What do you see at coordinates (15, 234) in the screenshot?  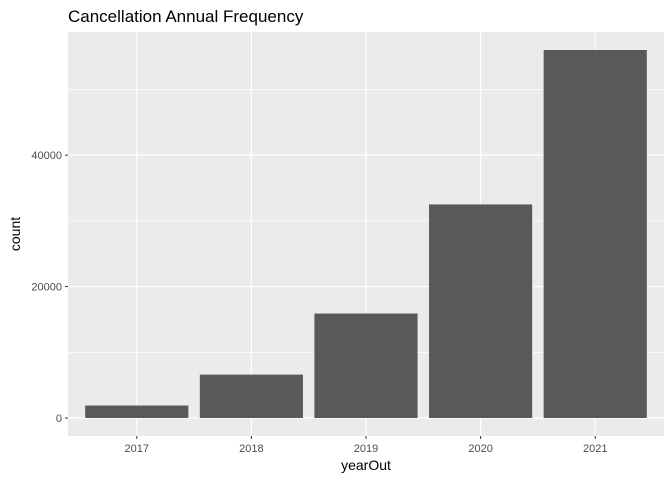 I see `y-axis-title: count` at bounding box center [15, 234].